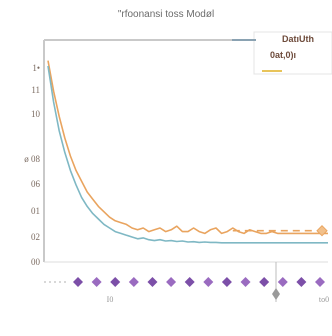  I want to click on y-tick-label: 1•, so click(36, 68).